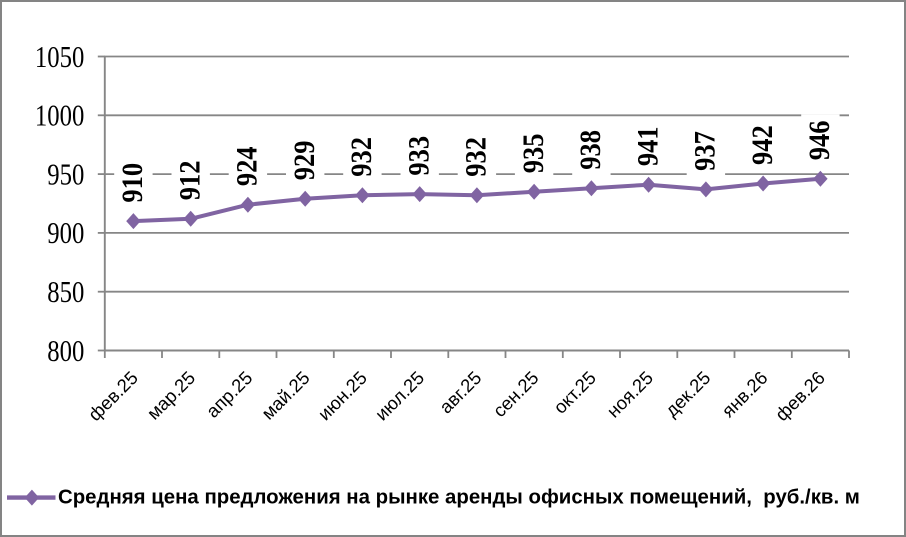 The width and height of the screenshot is (906, 537). I want to click on svg-text: 950, so click(65, 175).